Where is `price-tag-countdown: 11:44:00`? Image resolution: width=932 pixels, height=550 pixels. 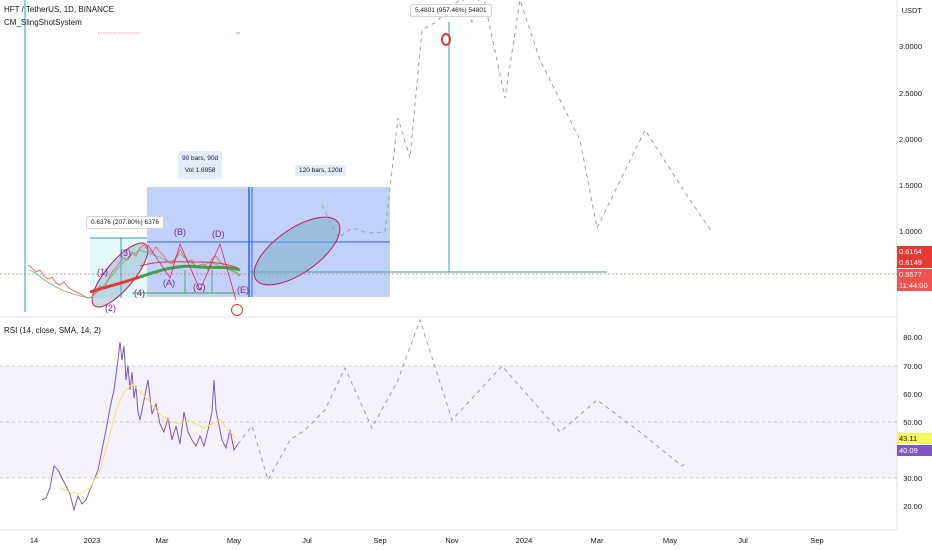
price-tag-countdown: 11:44:00 is located at coordinates (914, 285).